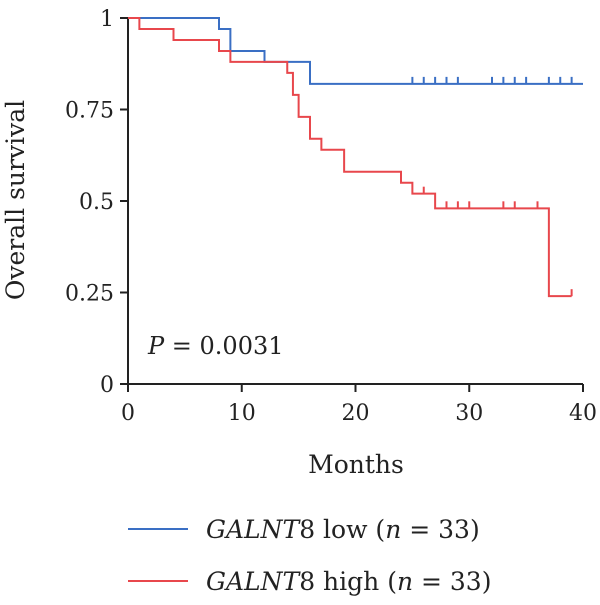  Describe the element at coordinates (356, 581) in the screenshot. I see `legend-high-group: high (` at that location.